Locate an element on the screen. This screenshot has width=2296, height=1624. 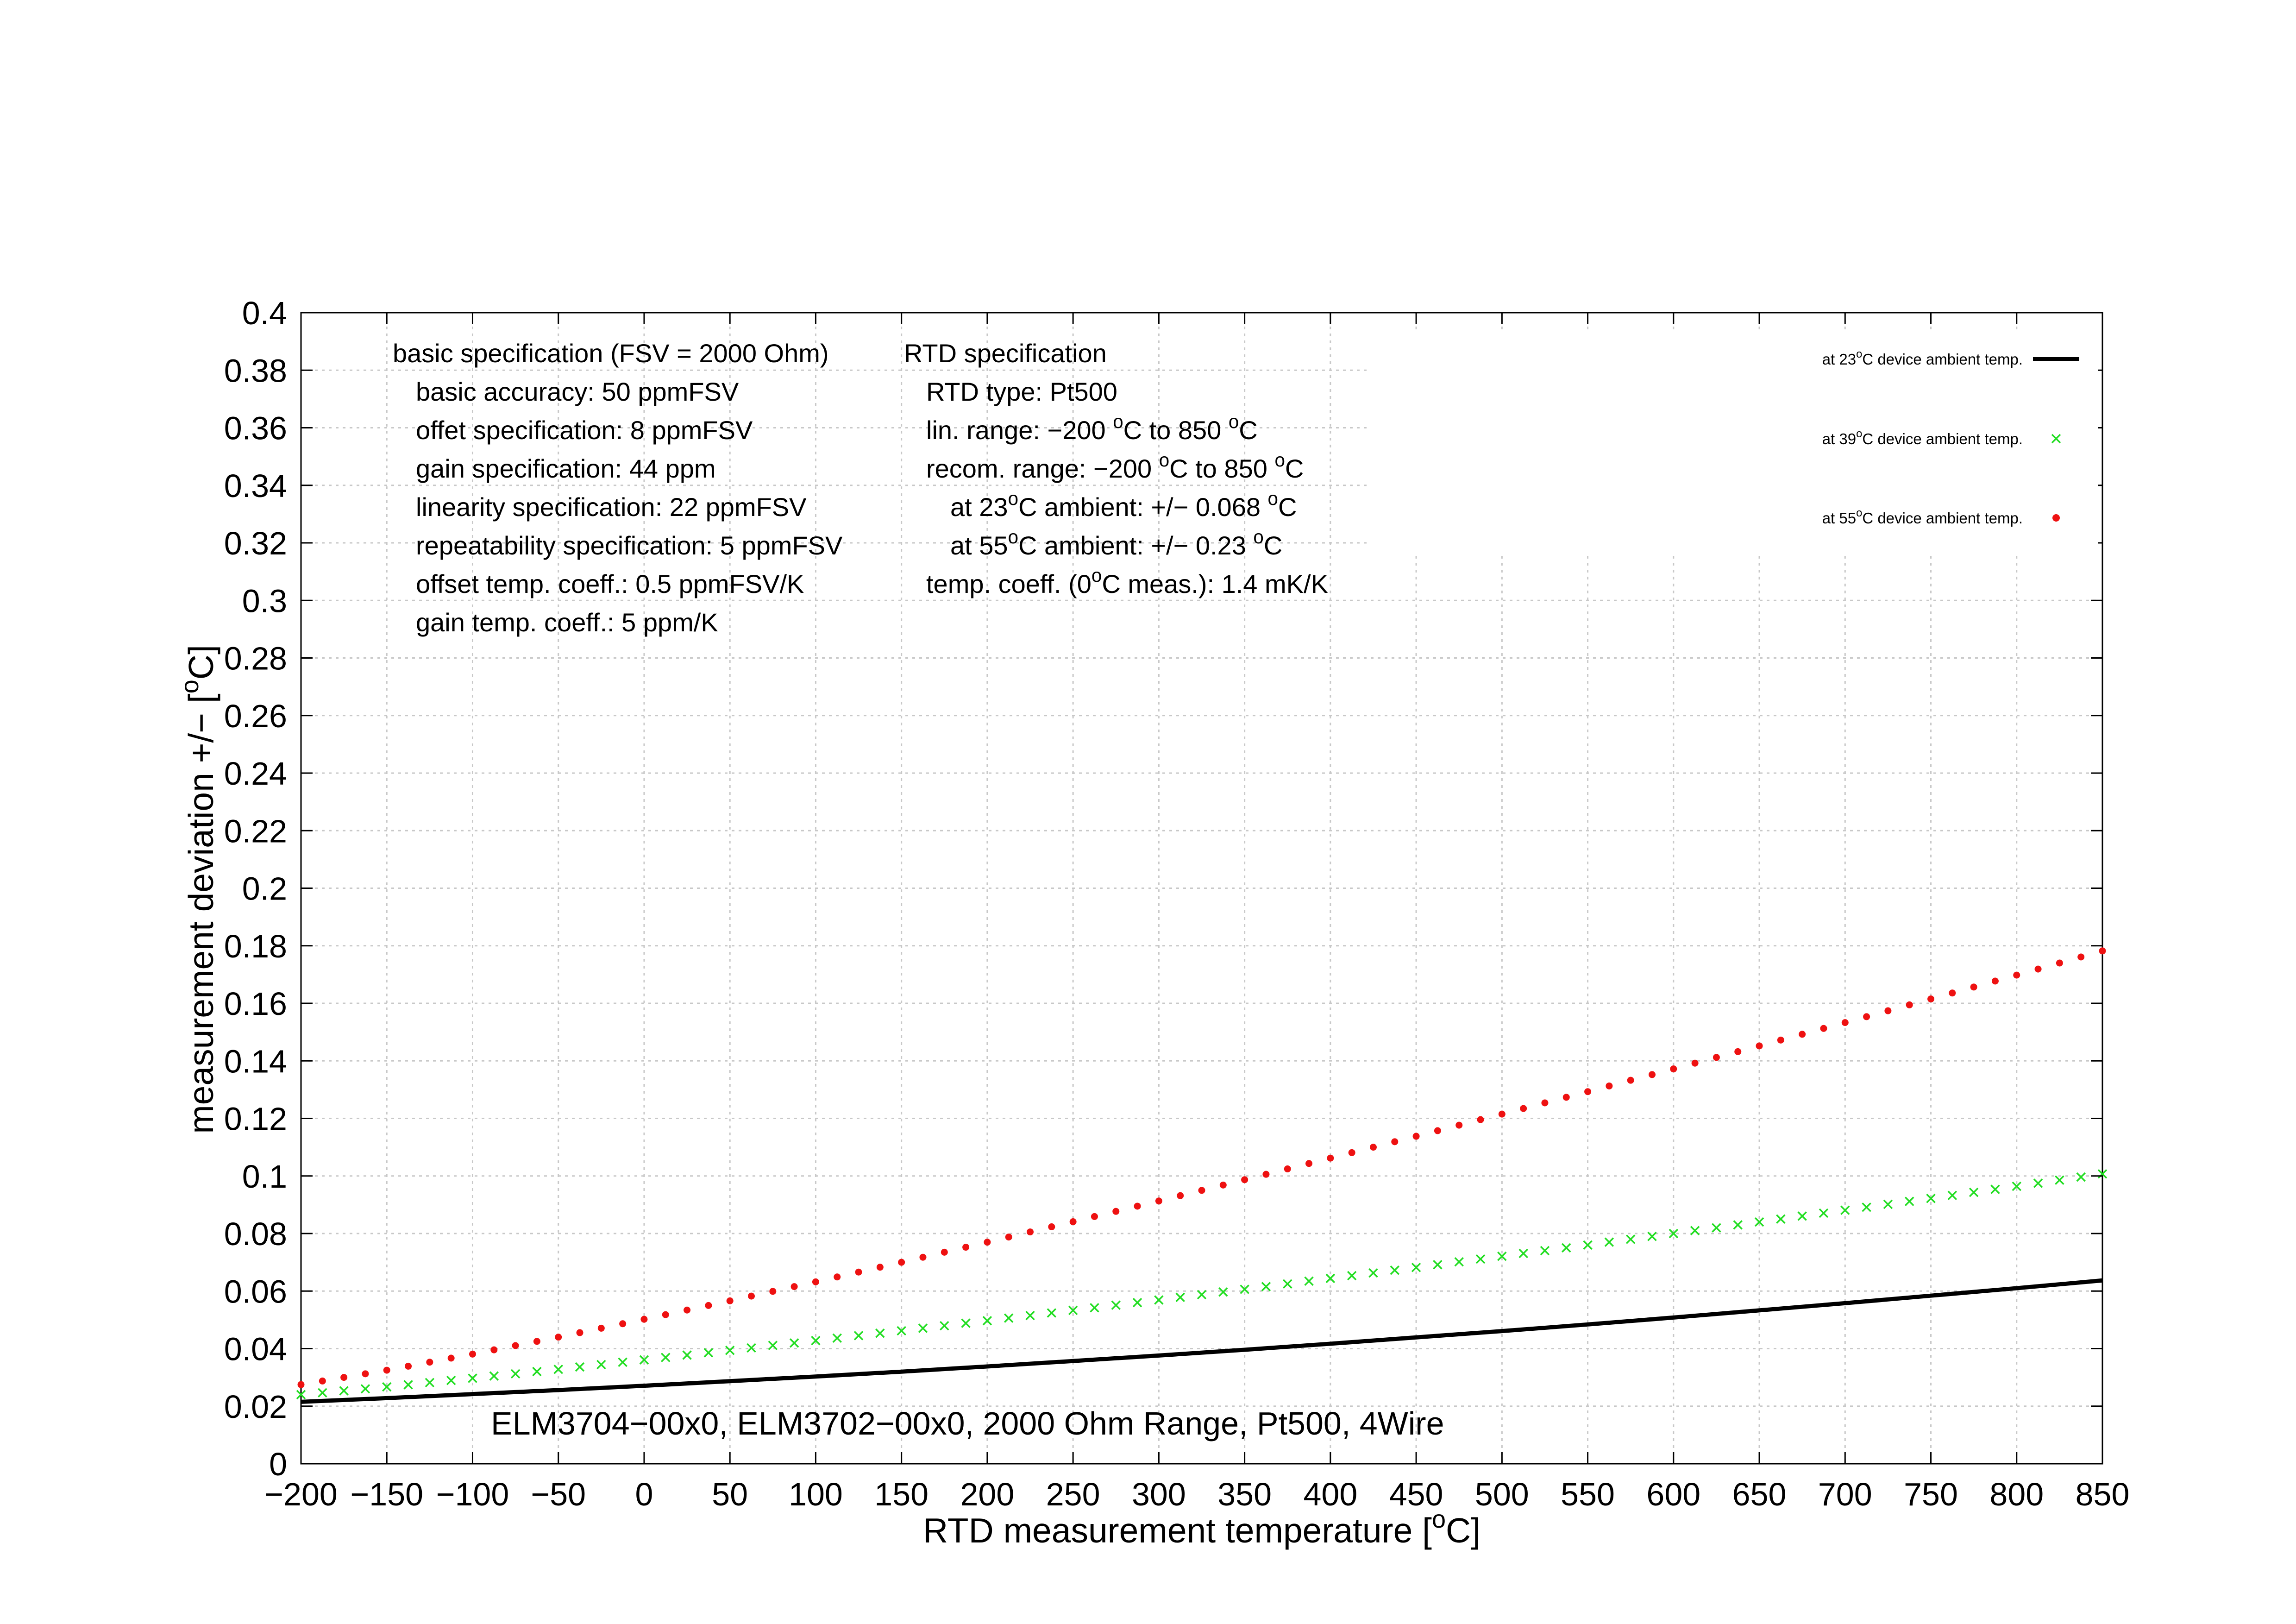
basic-spec-line: gain specification: 44 ppm is located at coordinates (566, 468).